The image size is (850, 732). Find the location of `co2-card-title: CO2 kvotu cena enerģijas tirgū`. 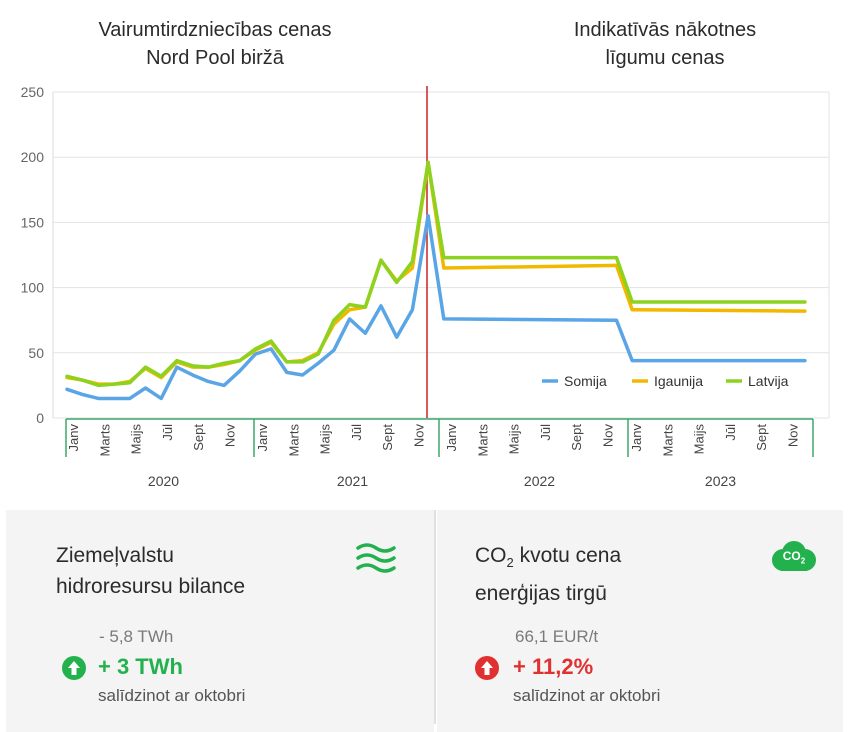

co2-card-title: CO2 kvotu cena enerģijas tirgū is located at coordinates (548, 574).